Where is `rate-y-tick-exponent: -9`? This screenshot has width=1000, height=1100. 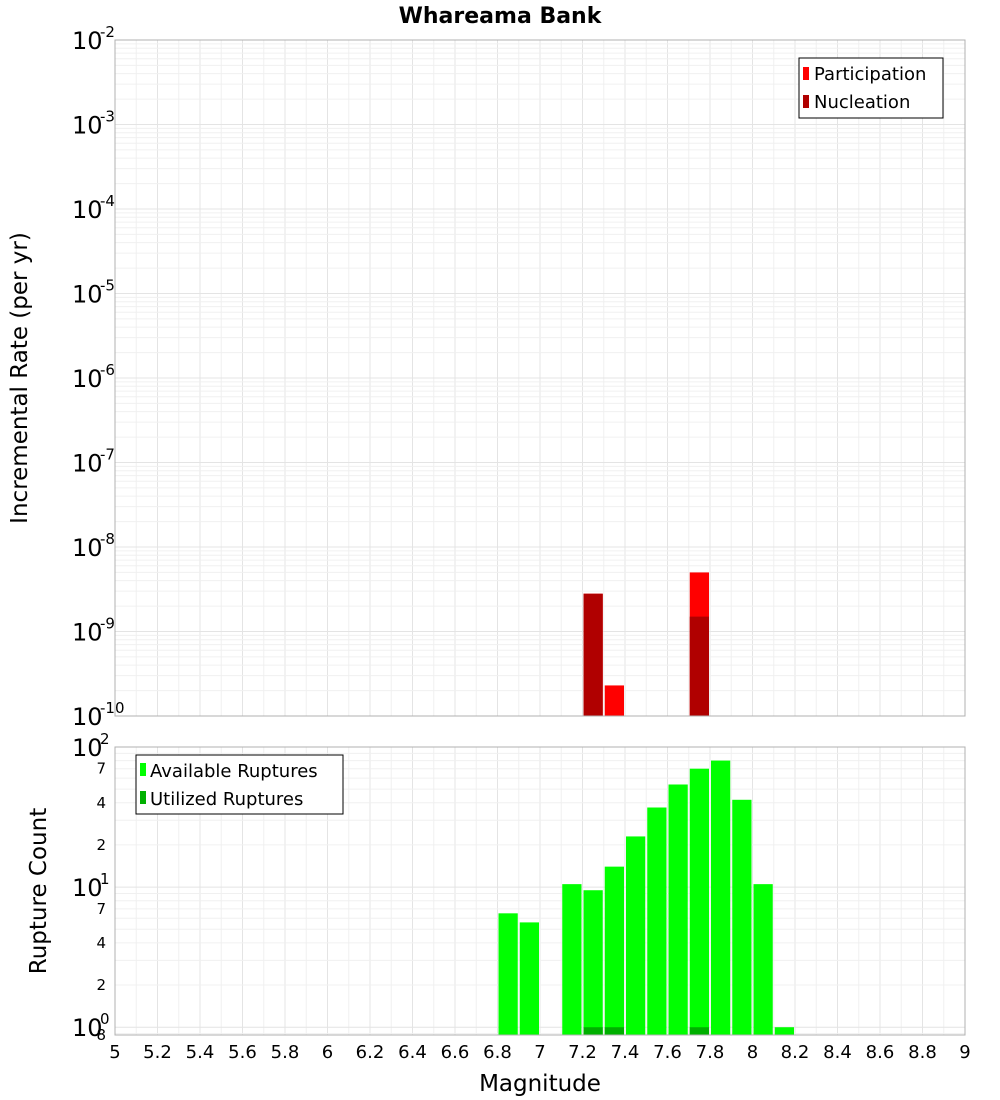
rate-y-tick-exponent: -9 is located at coordinates (107, 624).